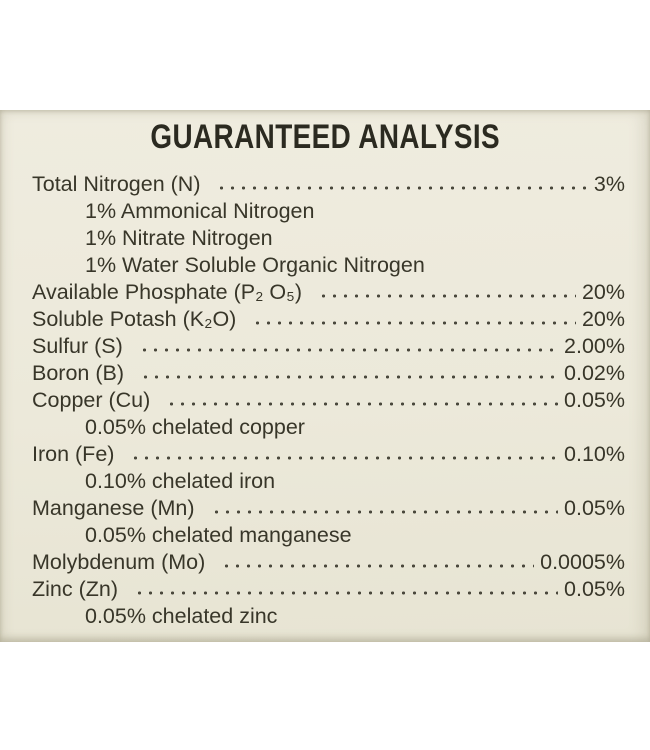  I want to click on table-row: Molybdenum (Mo) 0.0005%, so click(325, 563).